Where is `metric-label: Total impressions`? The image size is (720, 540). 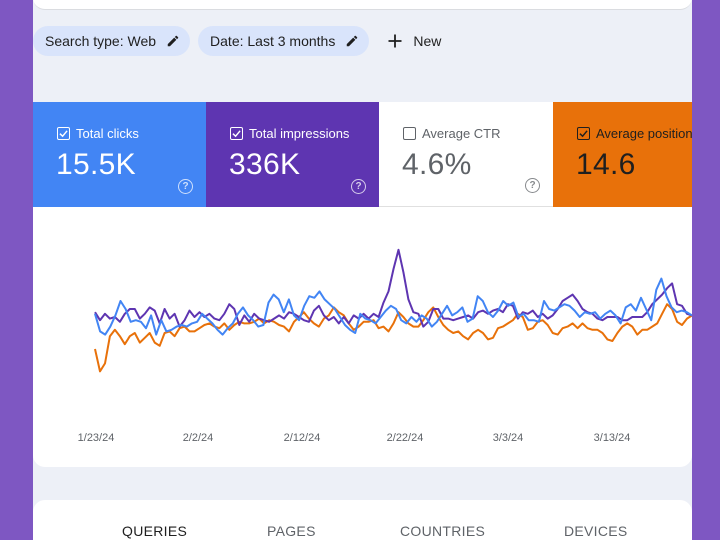
metric-label: Total impressions is located at coordinates (299, 133).